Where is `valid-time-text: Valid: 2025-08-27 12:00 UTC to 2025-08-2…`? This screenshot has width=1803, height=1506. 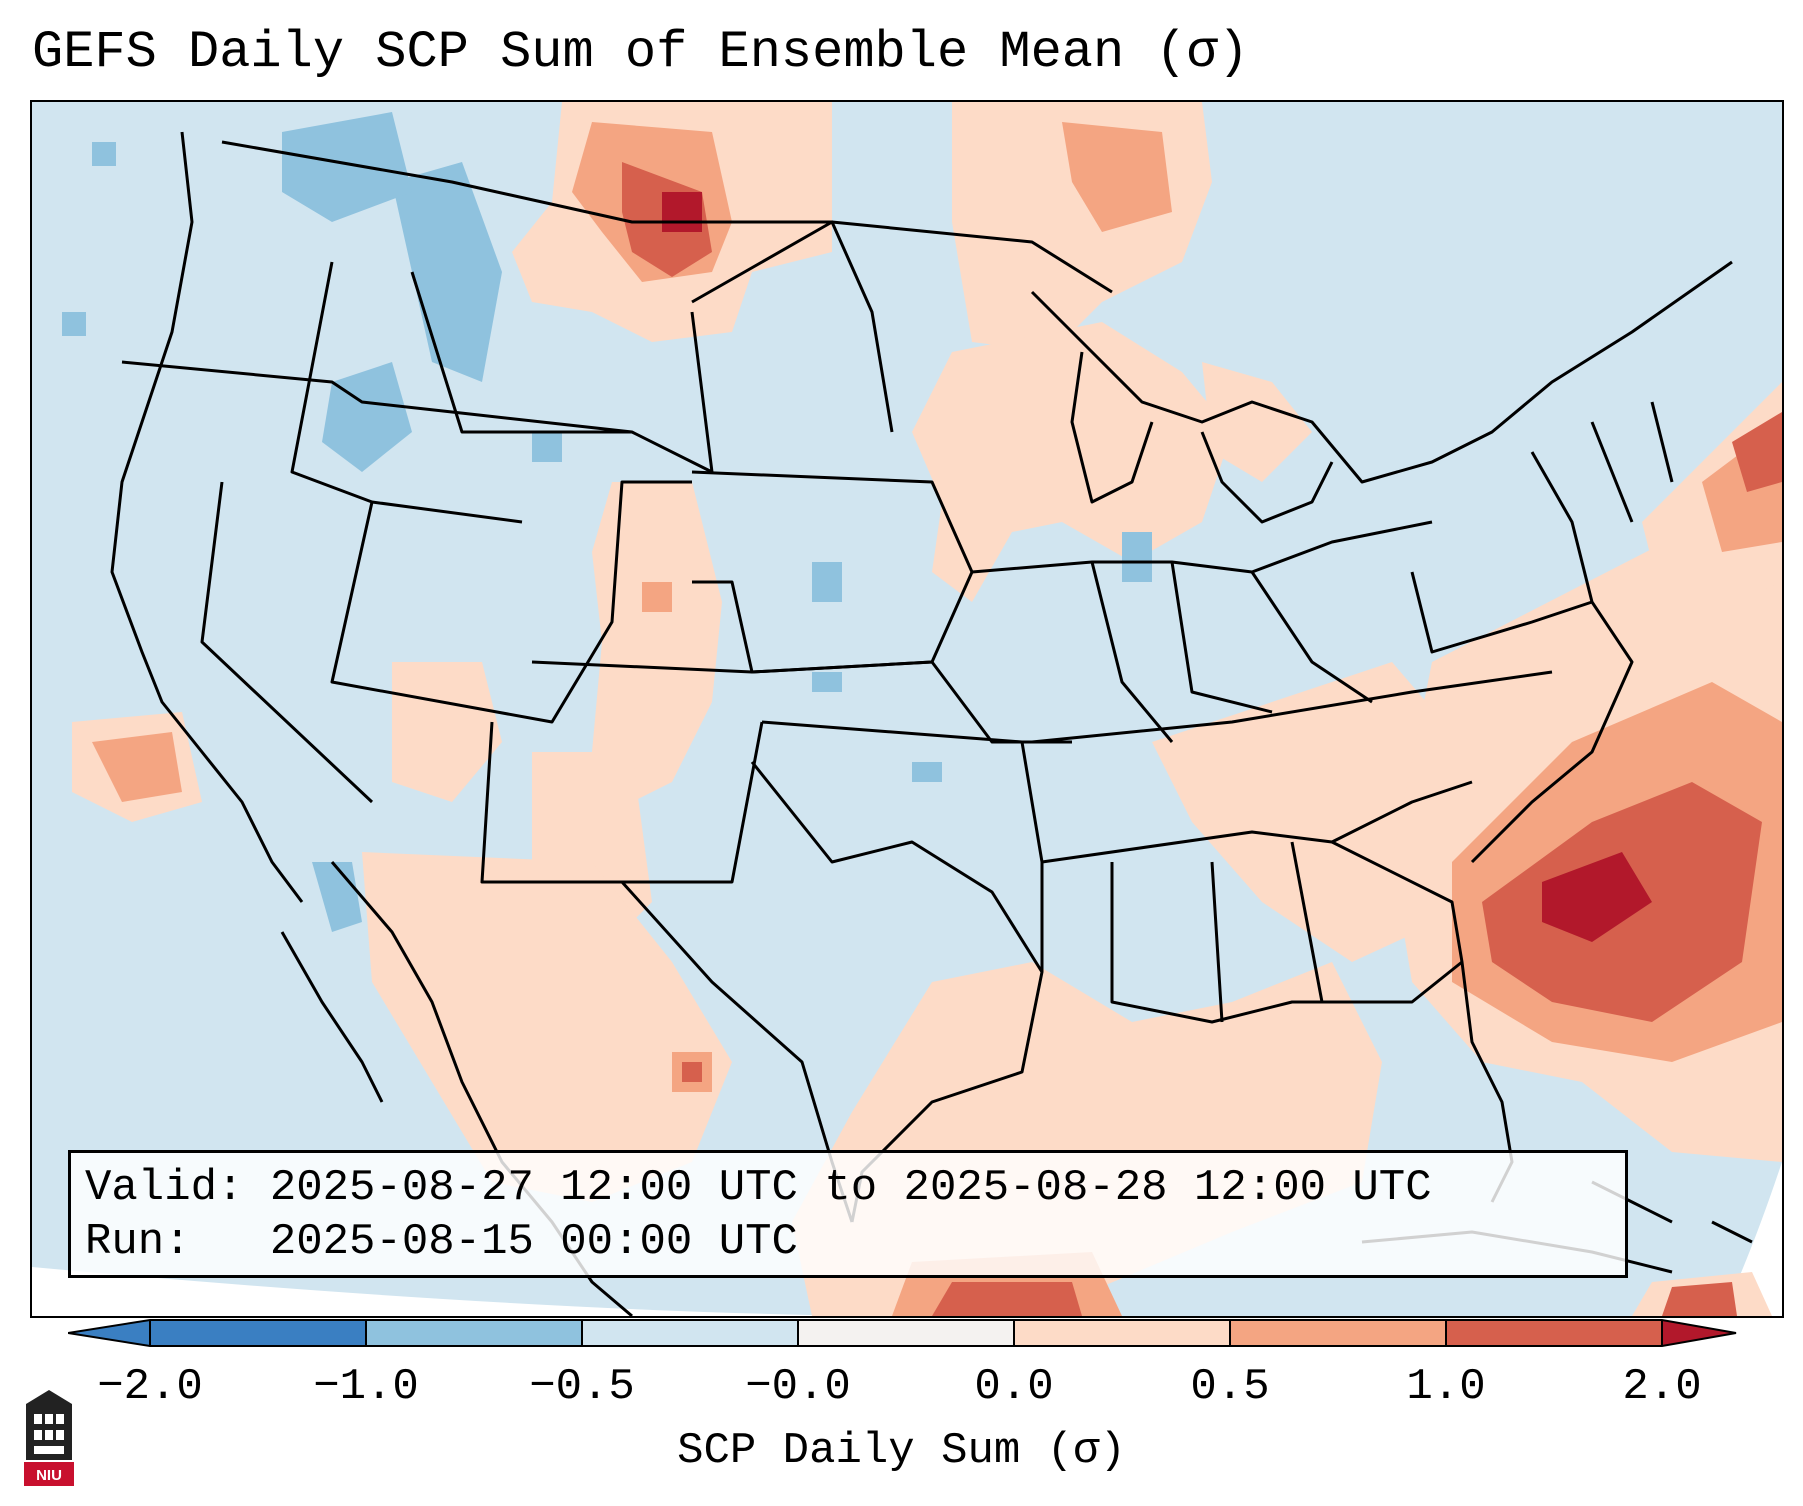 valid-time-text: Valid: 2025-08-27 12:00 UTC to 2025-08-2… is located at coordinates (758, 1188).